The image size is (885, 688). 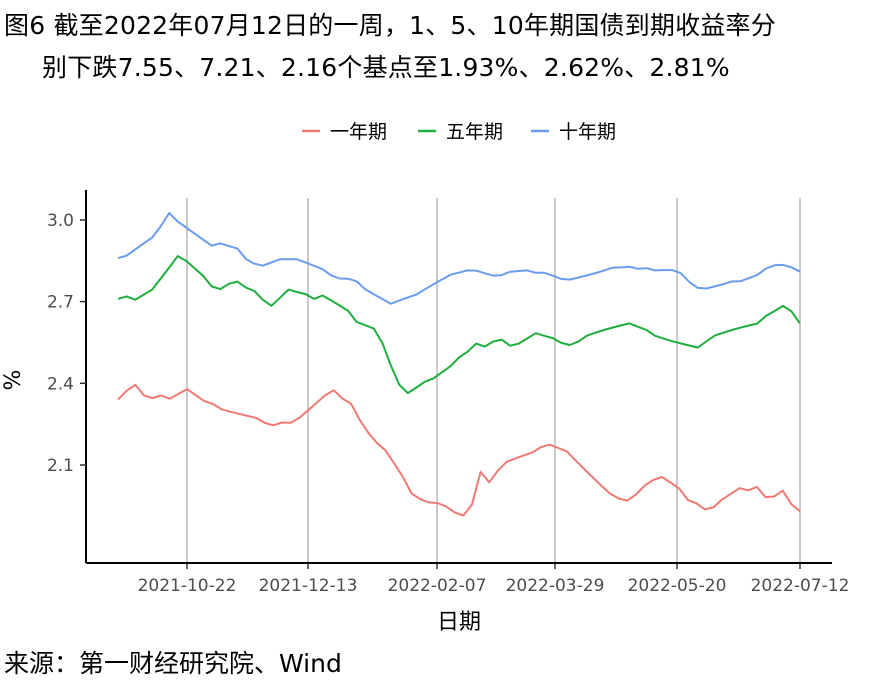 What do you see at coordinates (187, 586) in the screenshot?
I see `x-tick-label-0: 2021-10-22` at bounding box center [187, 586].